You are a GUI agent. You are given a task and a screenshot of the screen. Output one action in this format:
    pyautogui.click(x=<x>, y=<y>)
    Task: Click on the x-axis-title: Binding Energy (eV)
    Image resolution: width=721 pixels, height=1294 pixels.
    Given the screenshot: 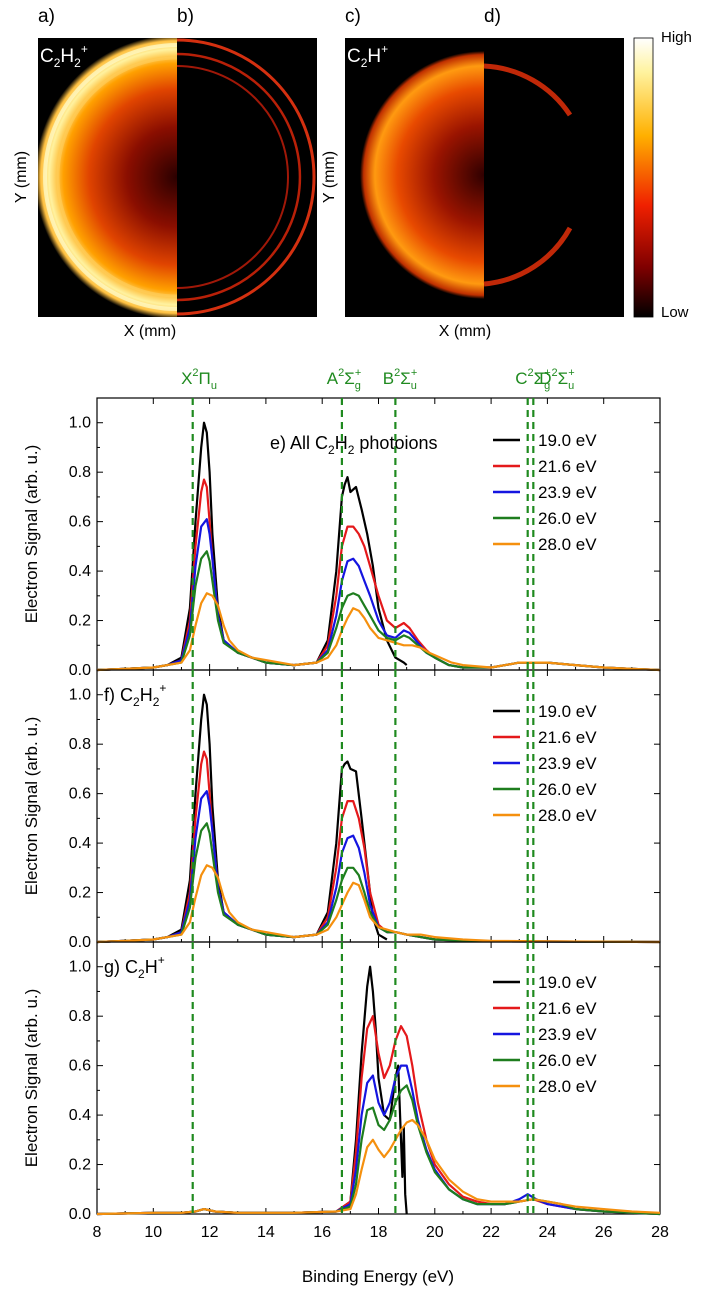 What is the action you would take?
    pyautogui.click(x=378, y=1276)
    